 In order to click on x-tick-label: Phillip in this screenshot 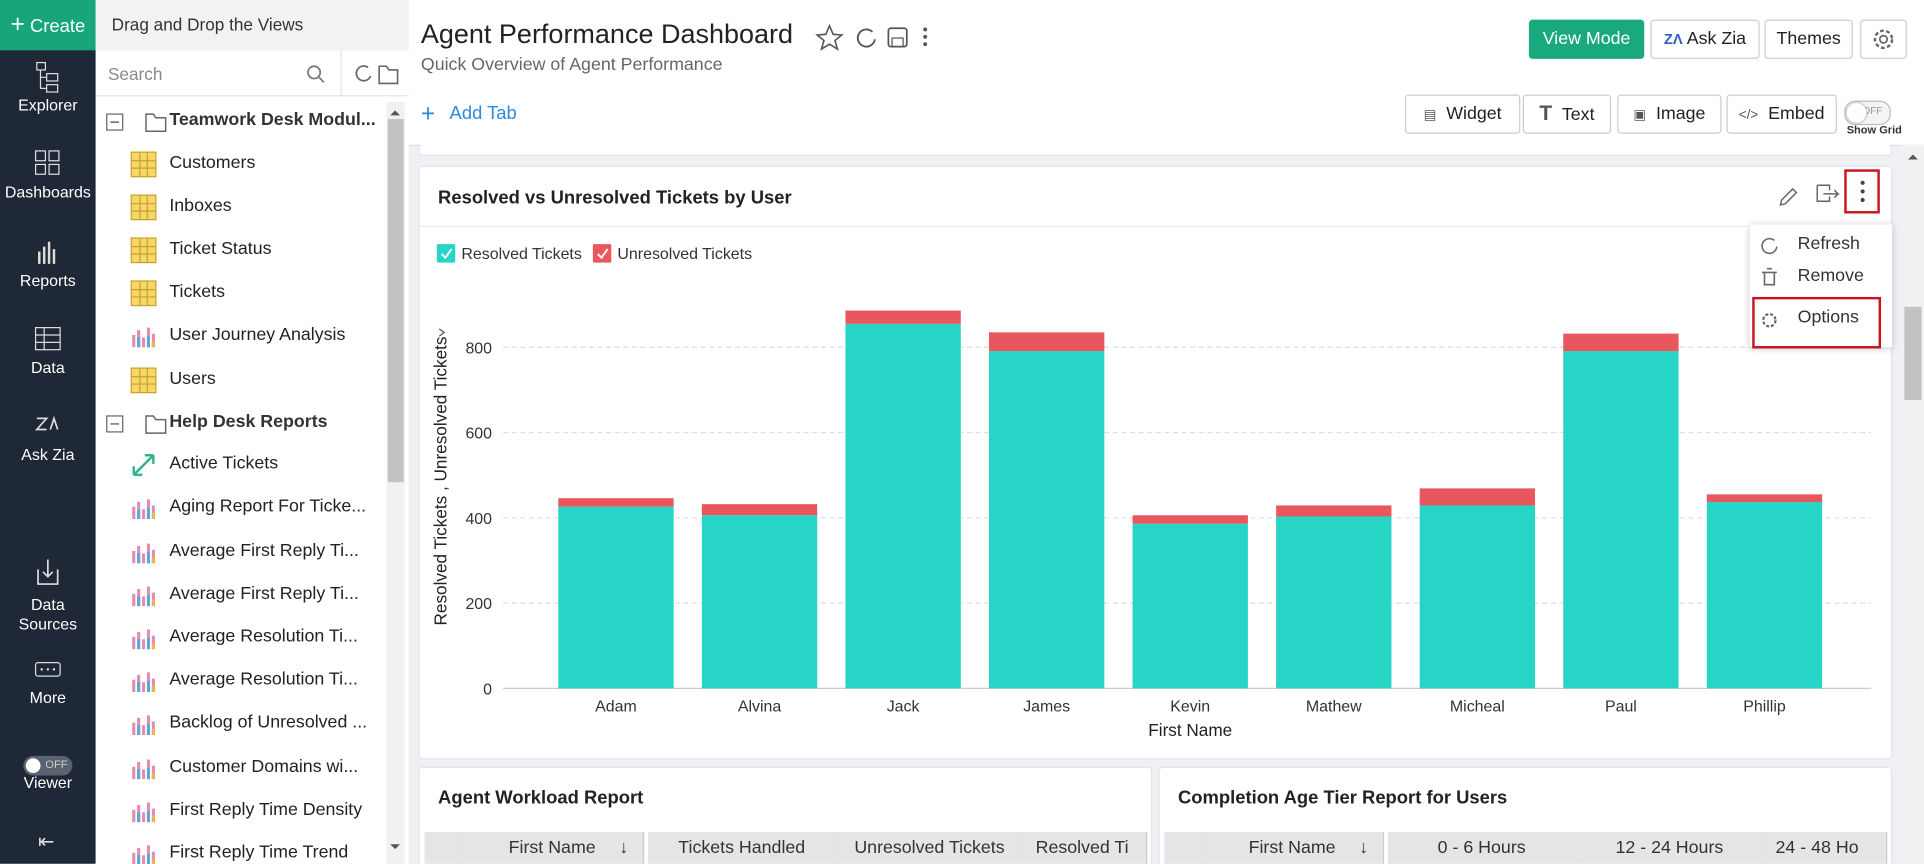, I will do `click(1764, 707)`.